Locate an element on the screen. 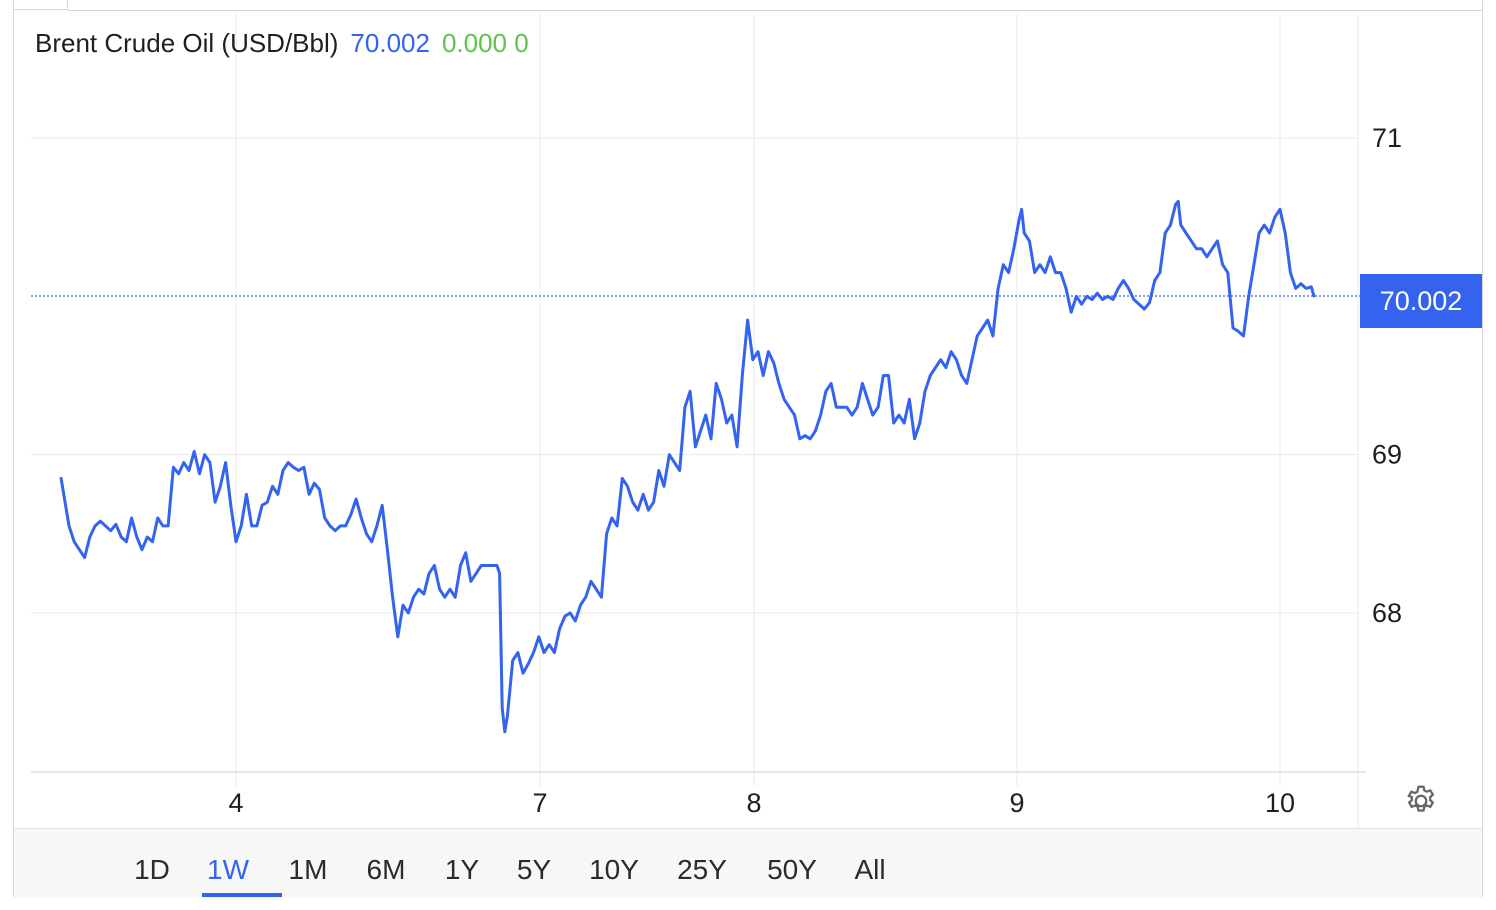 The image size is (1496, 910). change-value: 0.000 0 is located at coordinates (485, 42).